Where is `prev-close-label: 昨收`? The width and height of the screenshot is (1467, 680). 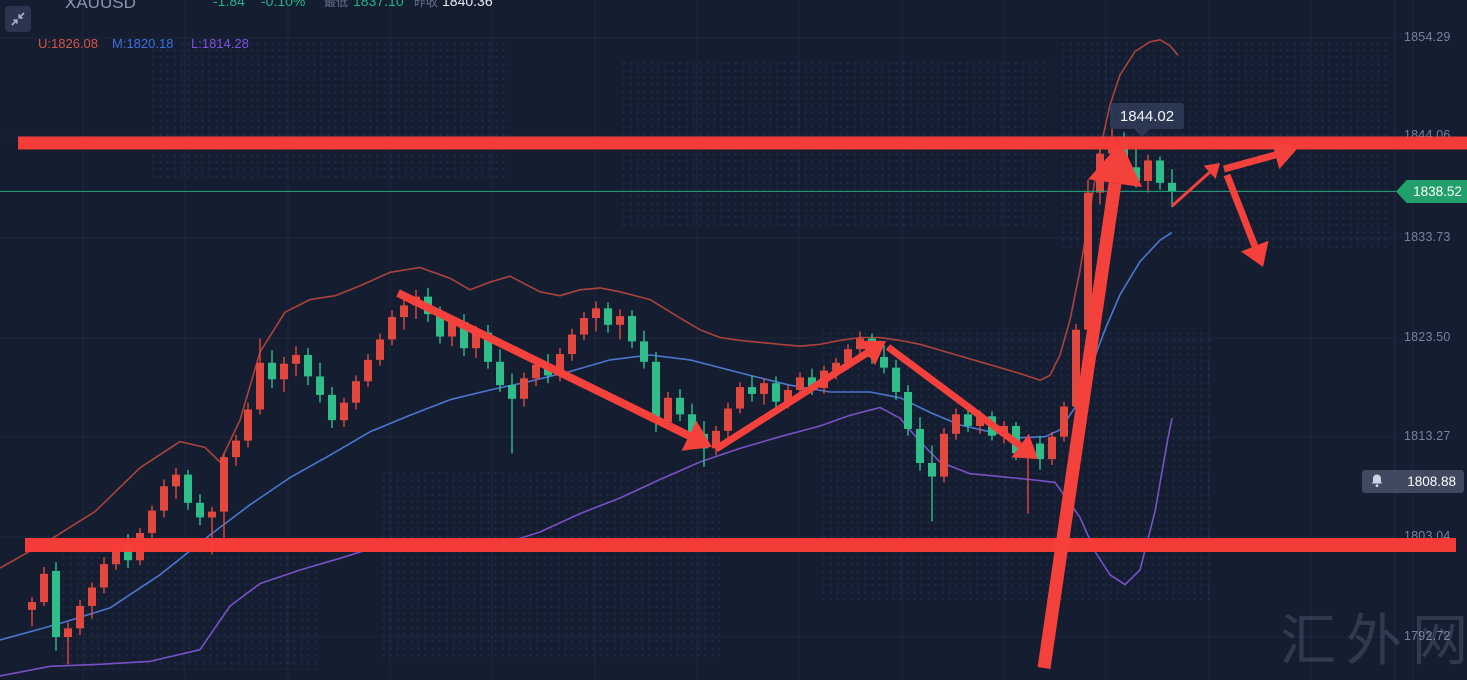
prev-close-label: 昨收 is located at coordinates (426, 4).